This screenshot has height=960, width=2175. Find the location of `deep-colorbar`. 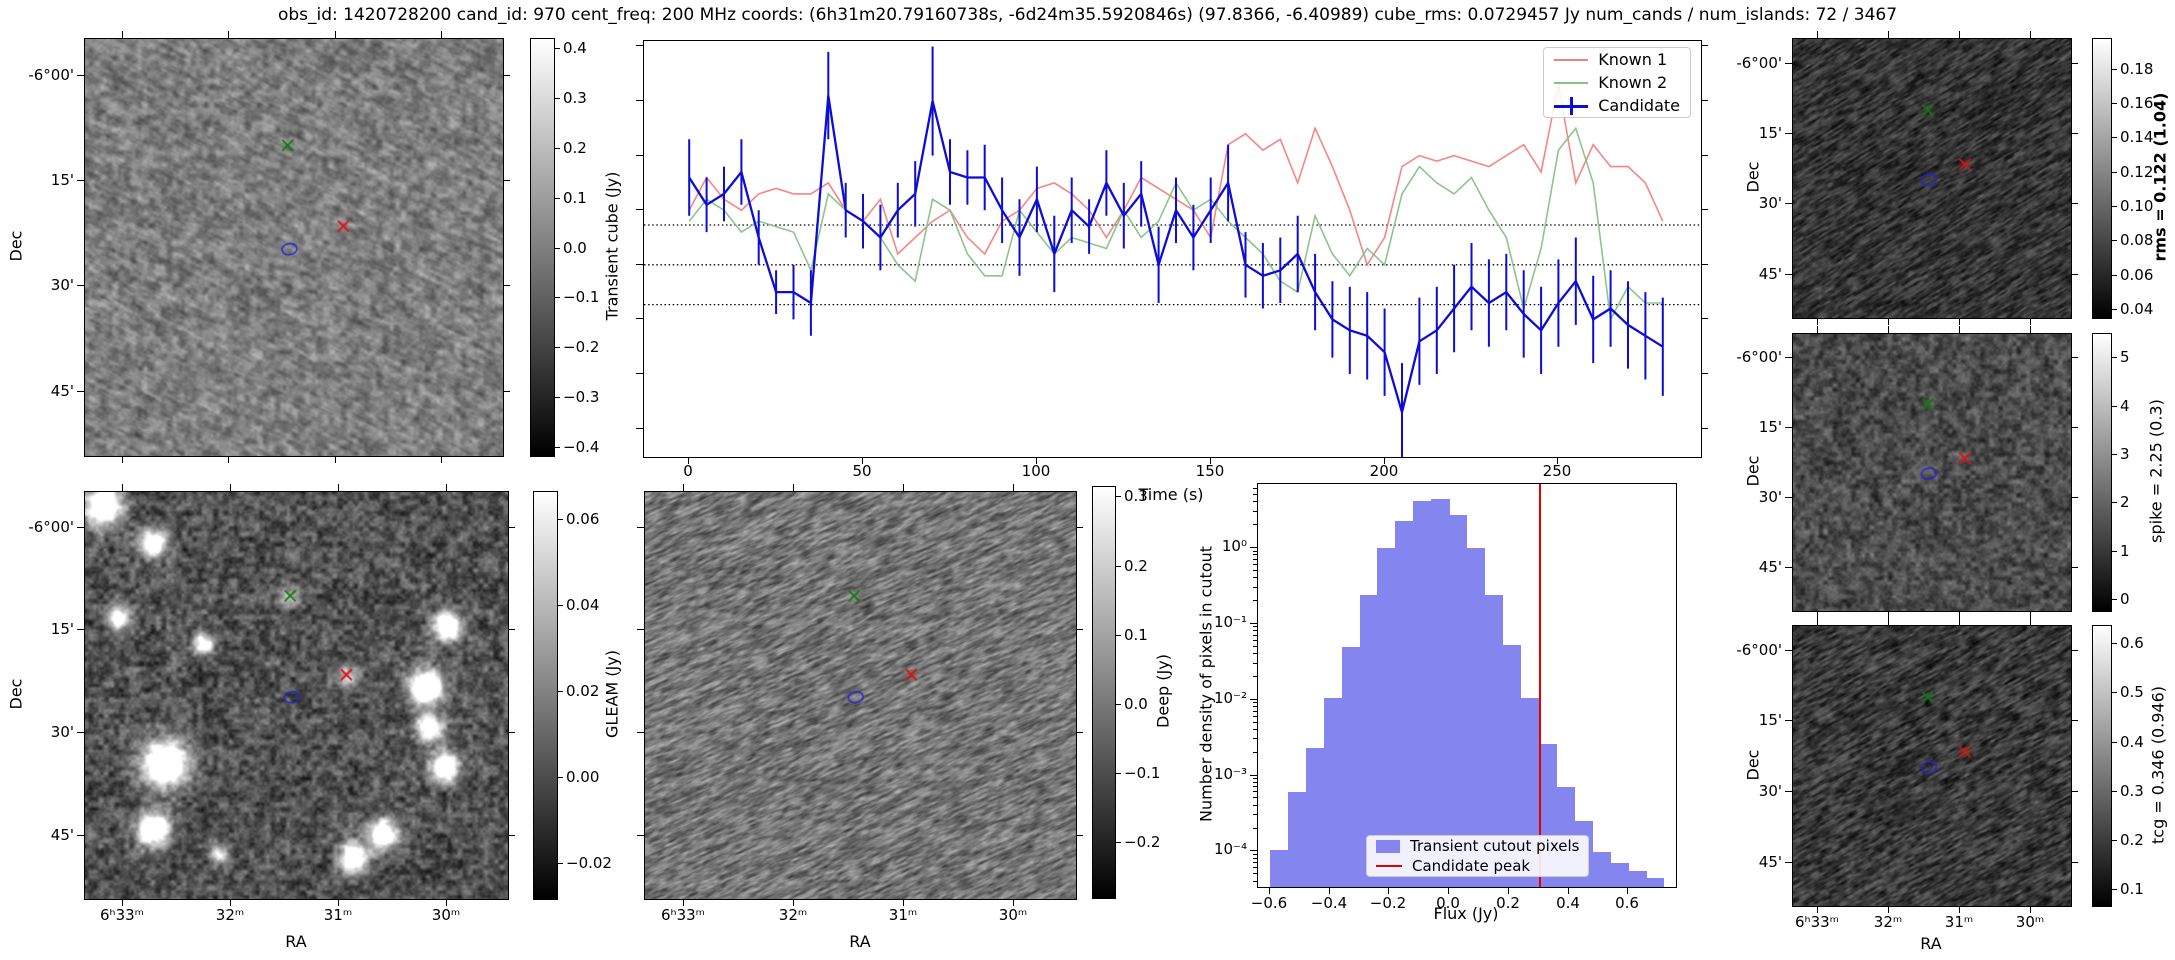

deep-colorbar is located at coordinates (1104, 692).